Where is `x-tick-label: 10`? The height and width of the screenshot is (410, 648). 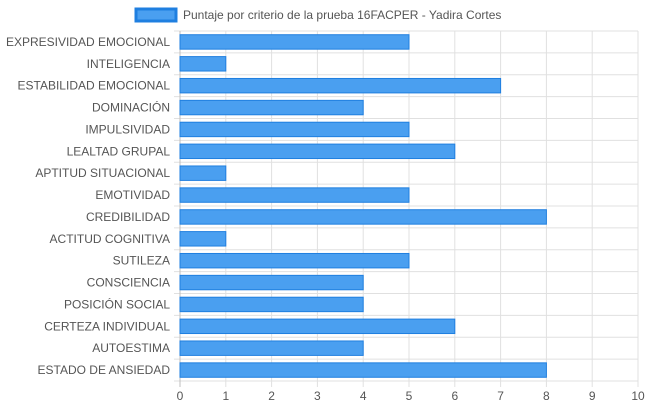 x-tick-label: 10 is located at coordinates (638, 396).